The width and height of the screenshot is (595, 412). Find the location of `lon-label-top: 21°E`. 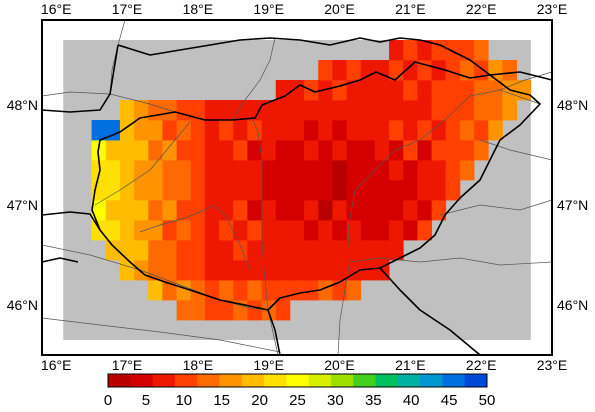

lon-label-top: 21°E is located at coordinates (410, 9).